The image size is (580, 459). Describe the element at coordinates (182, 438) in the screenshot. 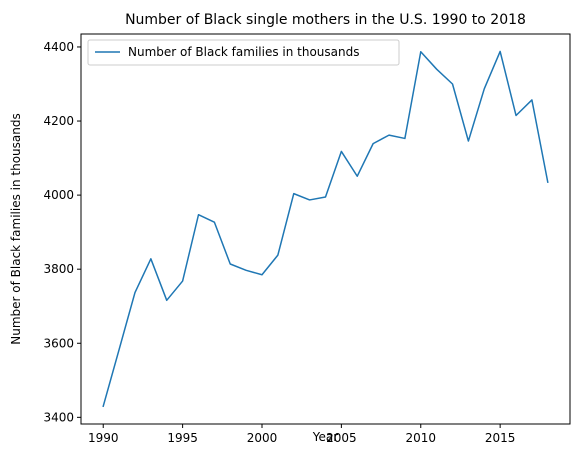

I see `x-tick-label: 1995` at that location.